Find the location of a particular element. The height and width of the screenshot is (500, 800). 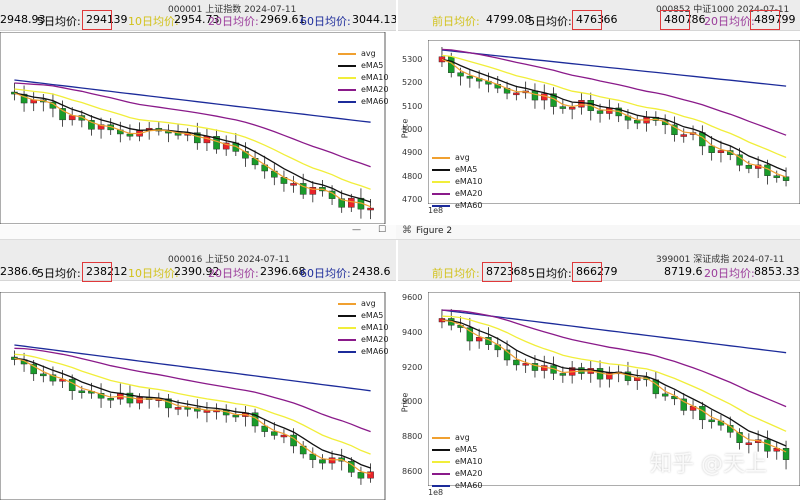

ma5-value-rest: .66 is located at coordinates (609, 19).